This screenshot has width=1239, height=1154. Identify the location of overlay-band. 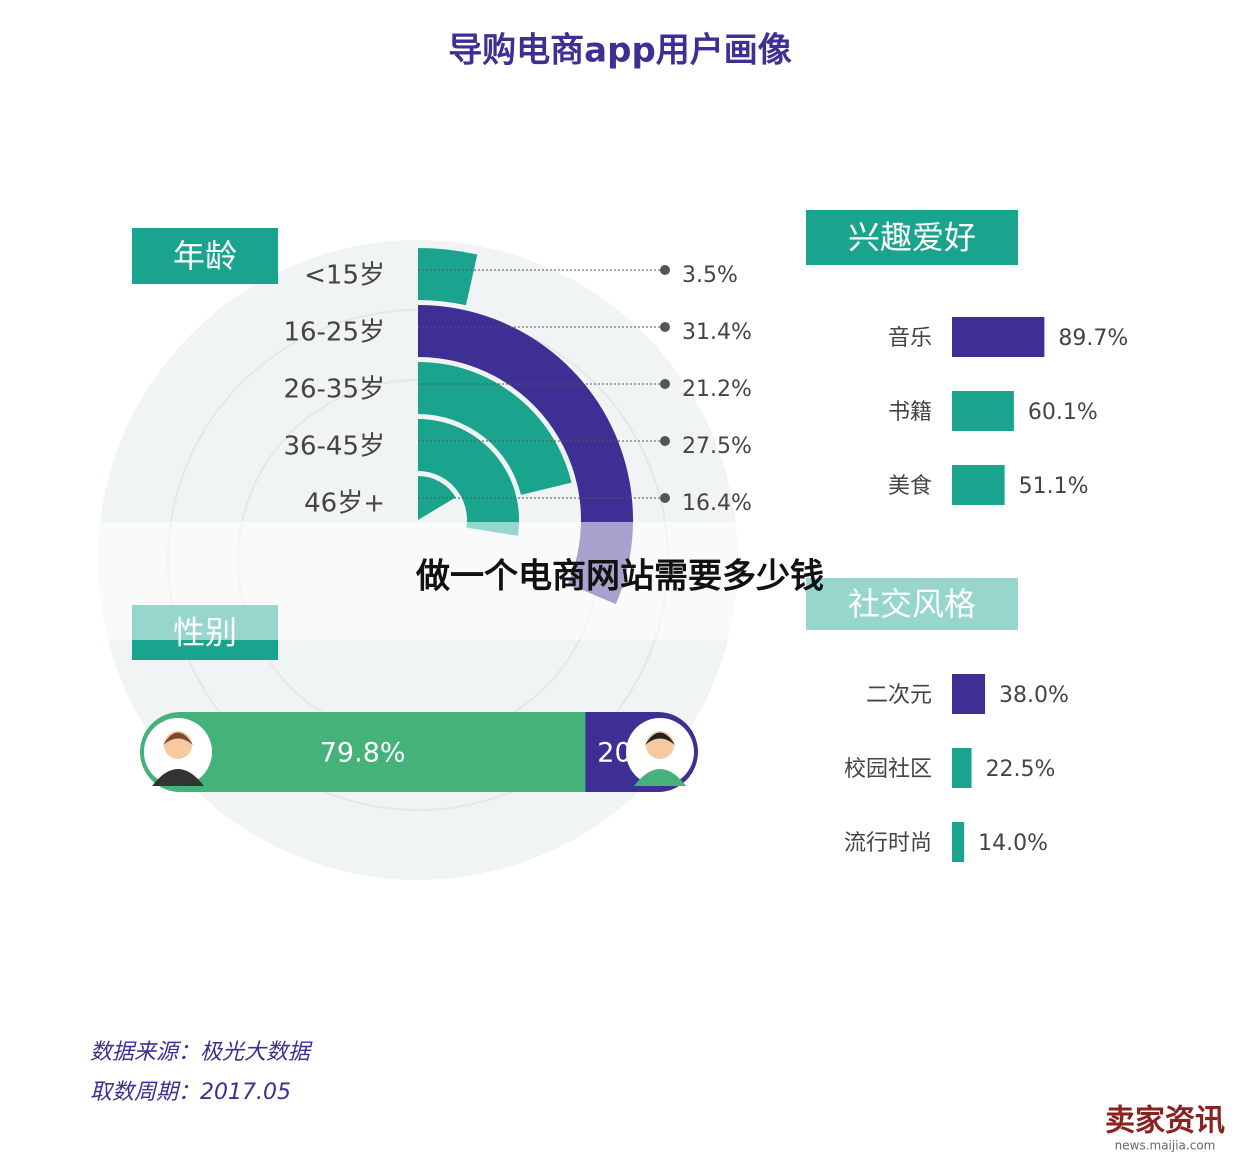
(619, 581).